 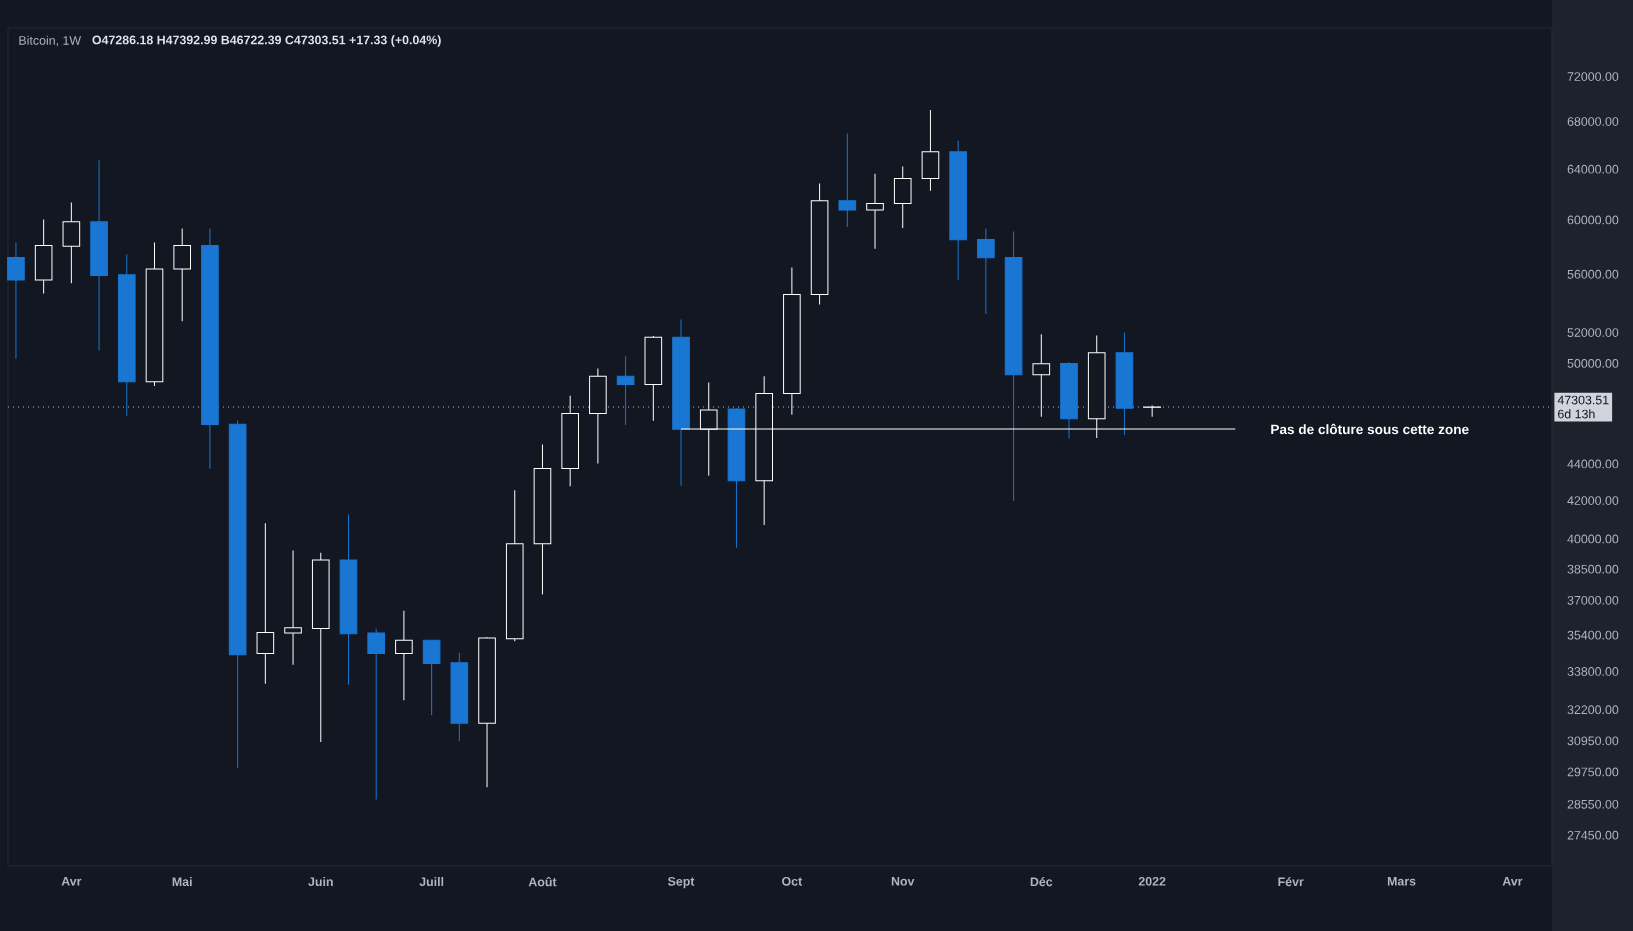 I want to click on y-tick-label: 40000.00, so click(x=1593, y=539).